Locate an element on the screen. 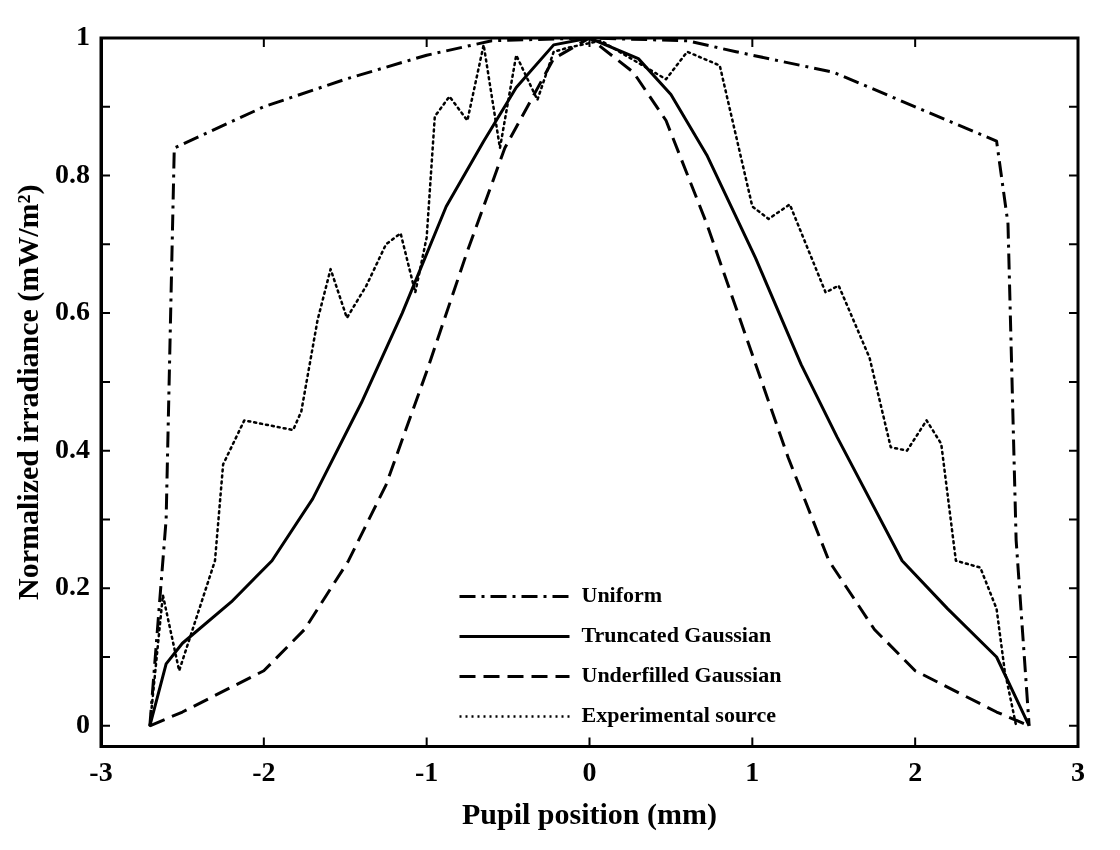 The width and height of the screenshot is (1120, 850). y-tick-label: 0.4 is located at coordinates (72, 448).